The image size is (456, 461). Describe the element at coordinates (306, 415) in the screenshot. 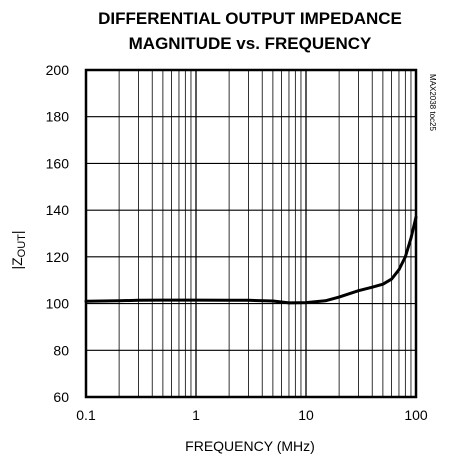

I see `x-tick-label: 10` at that location.